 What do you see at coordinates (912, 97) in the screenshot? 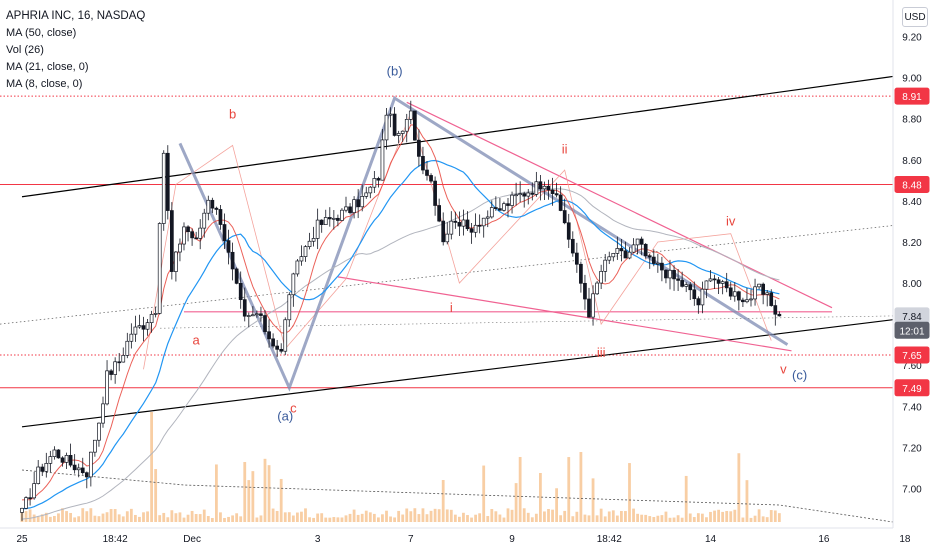
I see `price-label-text: 8.91` at bounding box center [912, 97].